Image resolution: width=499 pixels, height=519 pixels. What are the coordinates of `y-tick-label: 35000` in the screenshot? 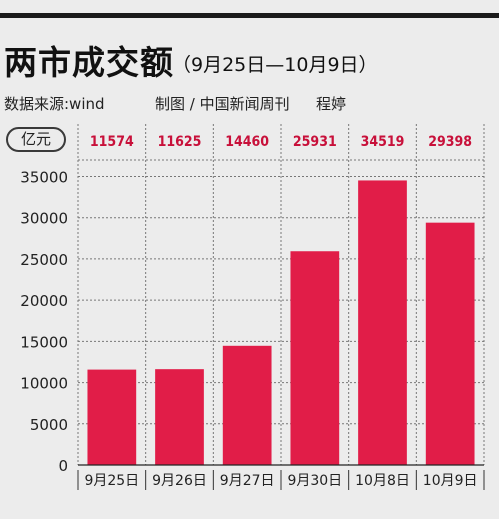 It's located at (44, 177).